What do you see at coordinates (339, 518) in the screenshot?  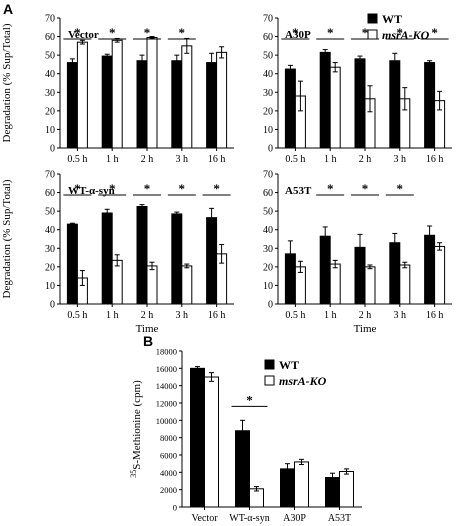 I see `x-tick-label: A53T` at bounding box center [339, 518].